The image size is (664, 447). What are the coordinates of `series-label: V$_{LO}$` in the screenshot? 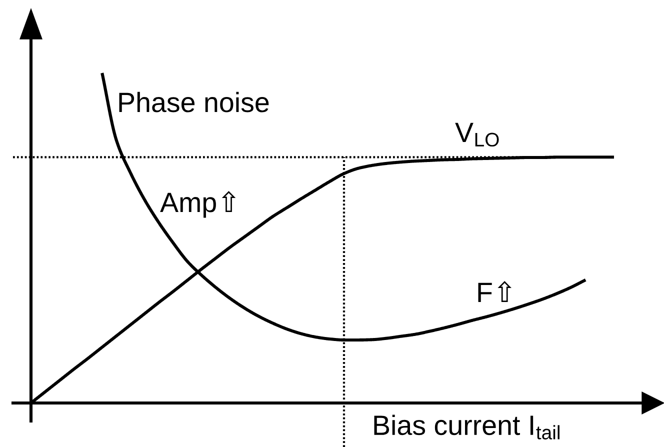 It's located at (477, 134).